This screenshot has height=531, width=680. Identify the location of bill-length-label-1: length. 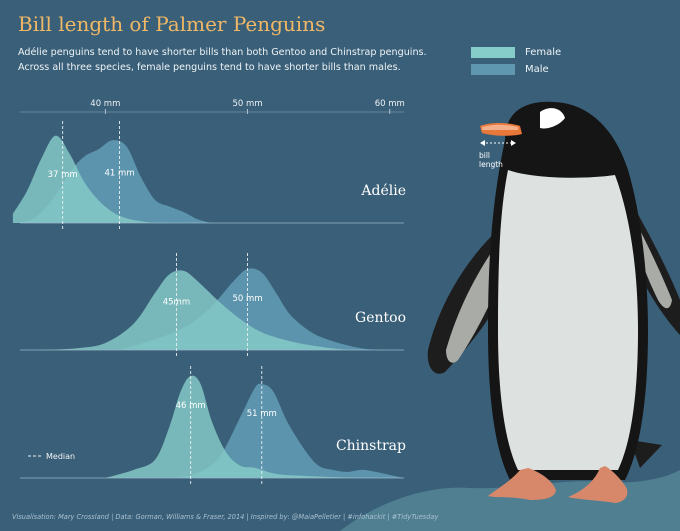
(491, 164).